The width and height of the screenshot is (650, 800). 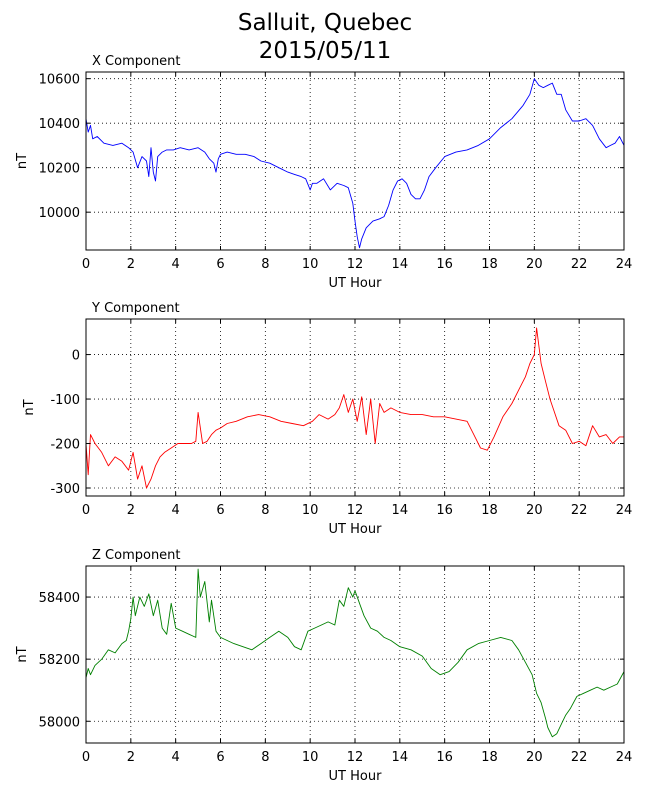 What do you see at coordinates (220, 510) in the screenshot?
I see `y-xtick-label-3: 6` at bounding box center [220, 510].